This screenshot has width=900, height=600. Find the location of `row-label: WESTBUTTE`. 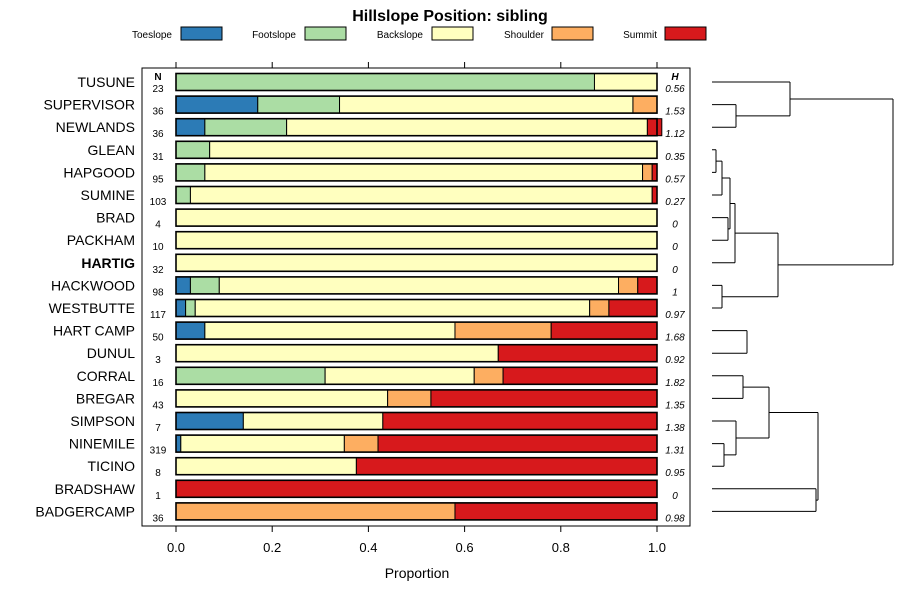

row-label: WESTBUTTE is located at coordinates (92, 308).